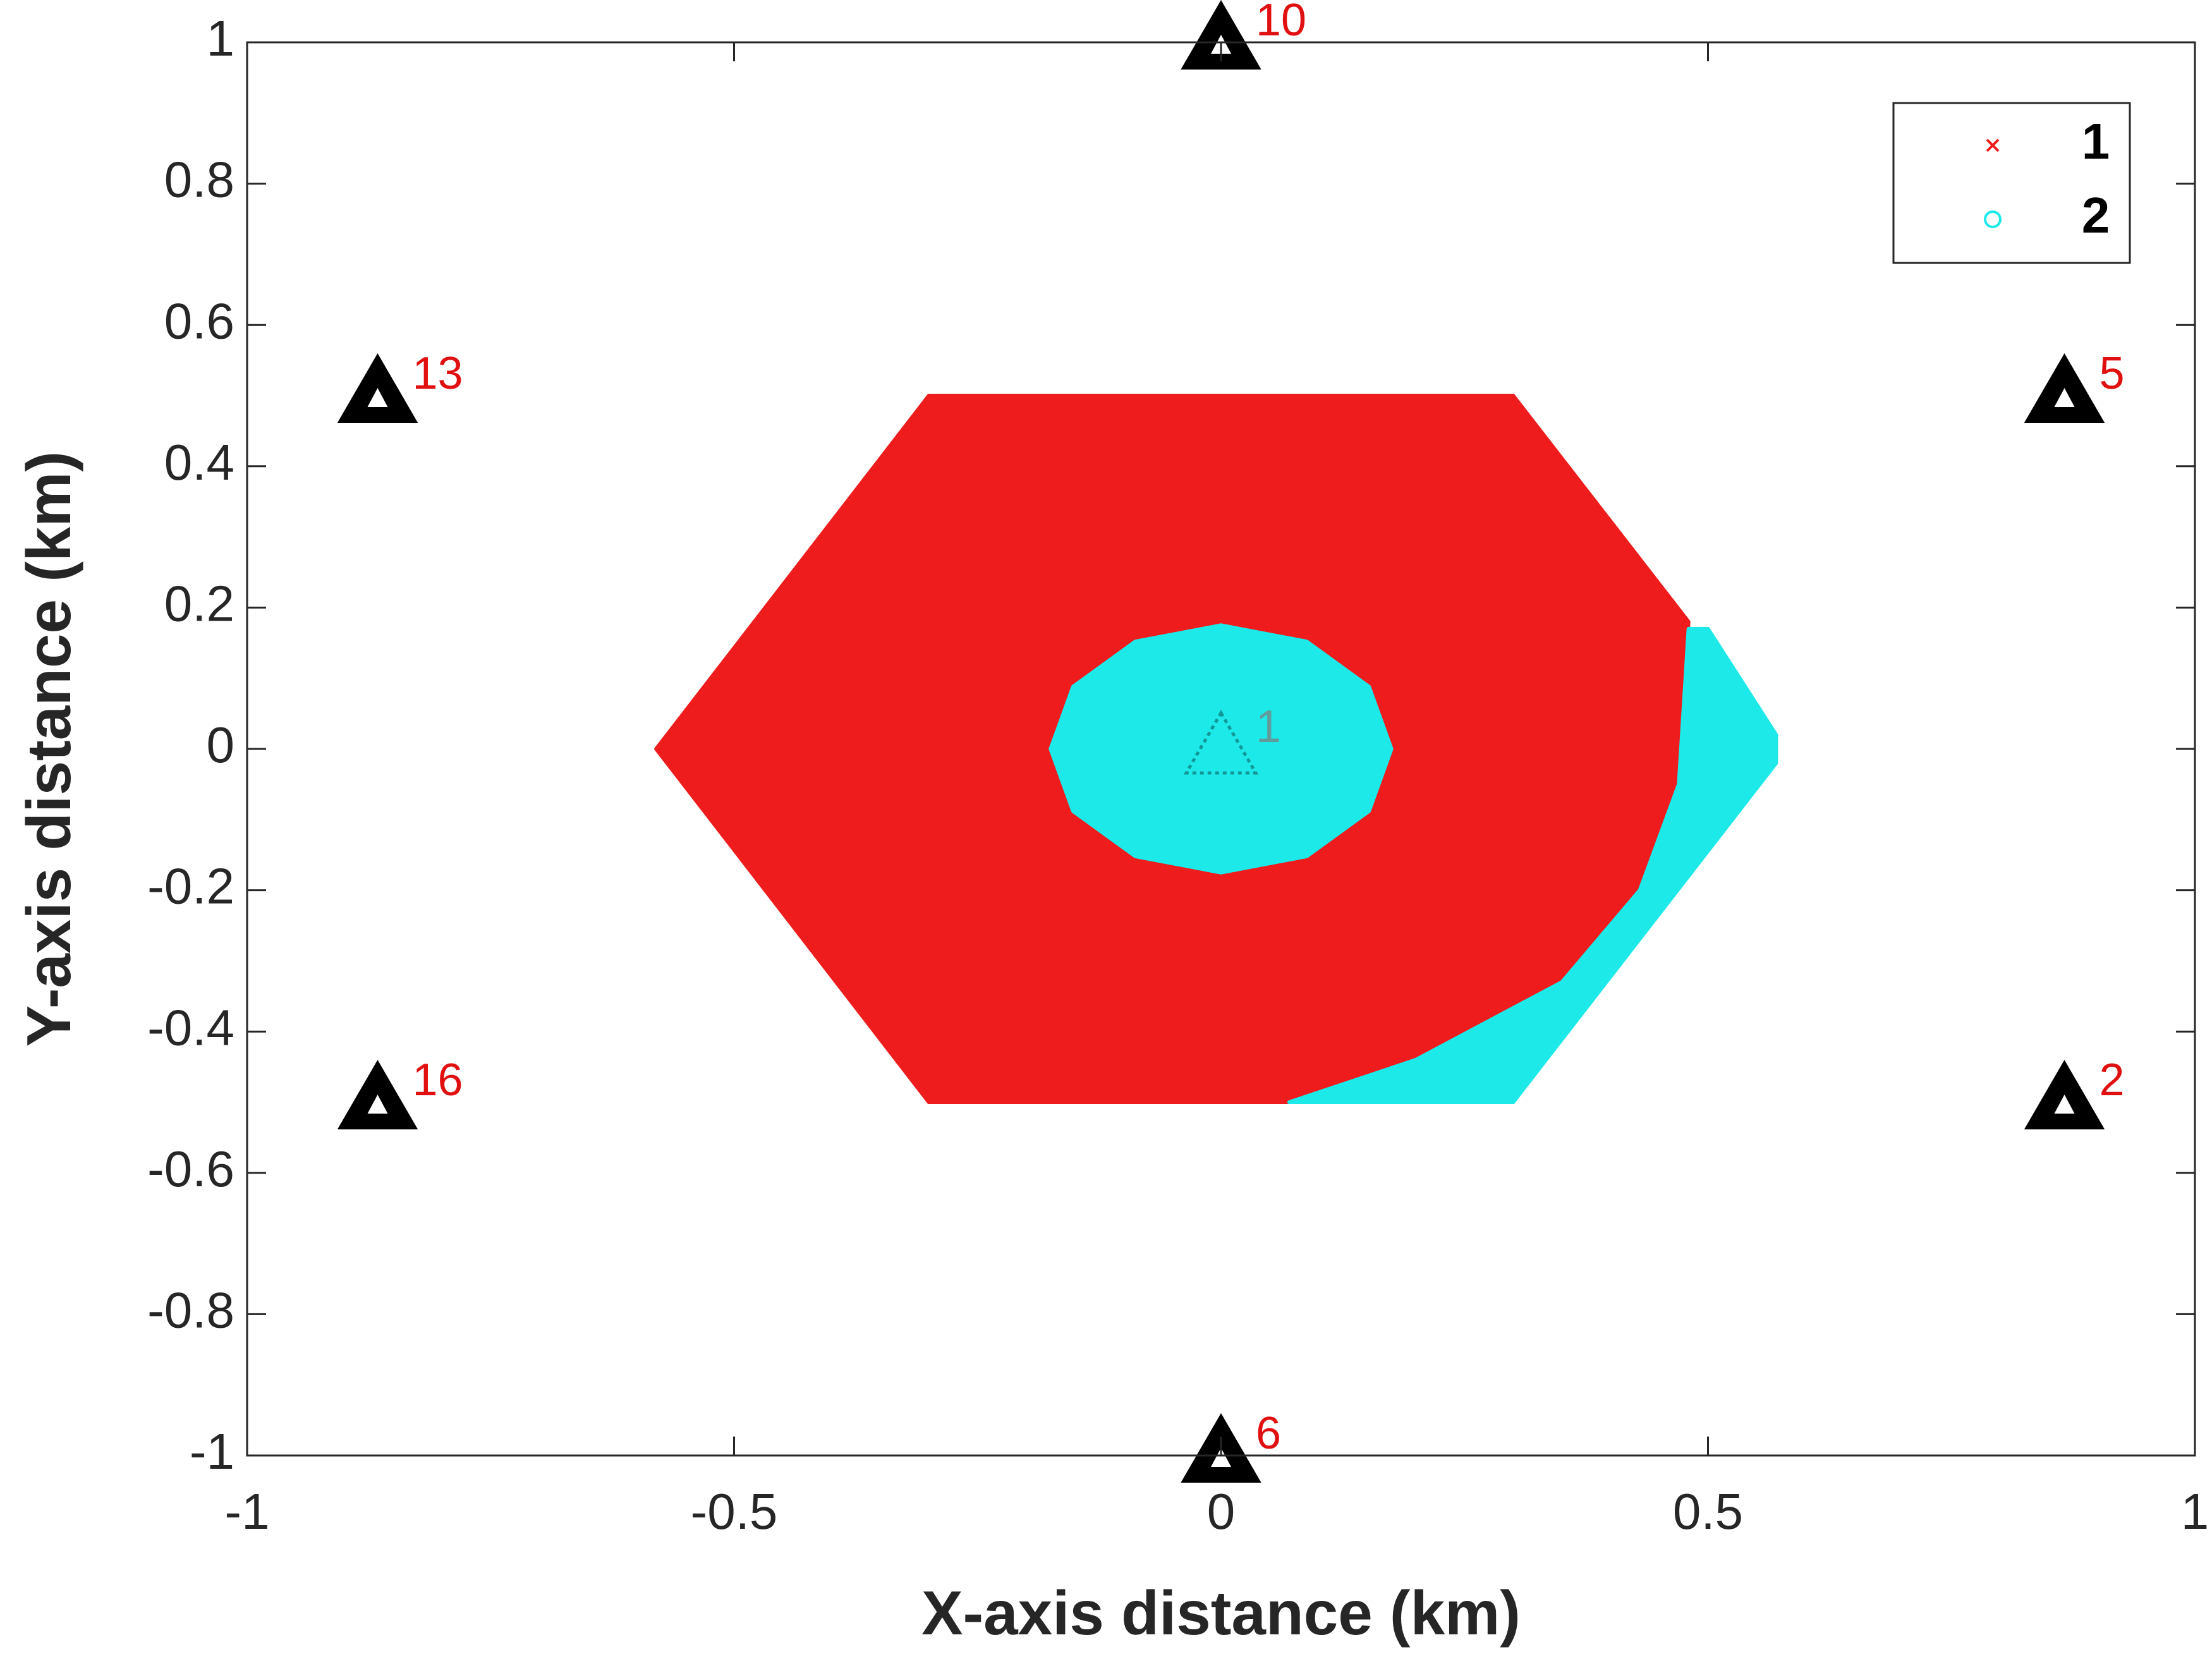  Describe the element at coordinates (199, 462) in the screenshot. I see `y-tick-label: 0.4` at that location.